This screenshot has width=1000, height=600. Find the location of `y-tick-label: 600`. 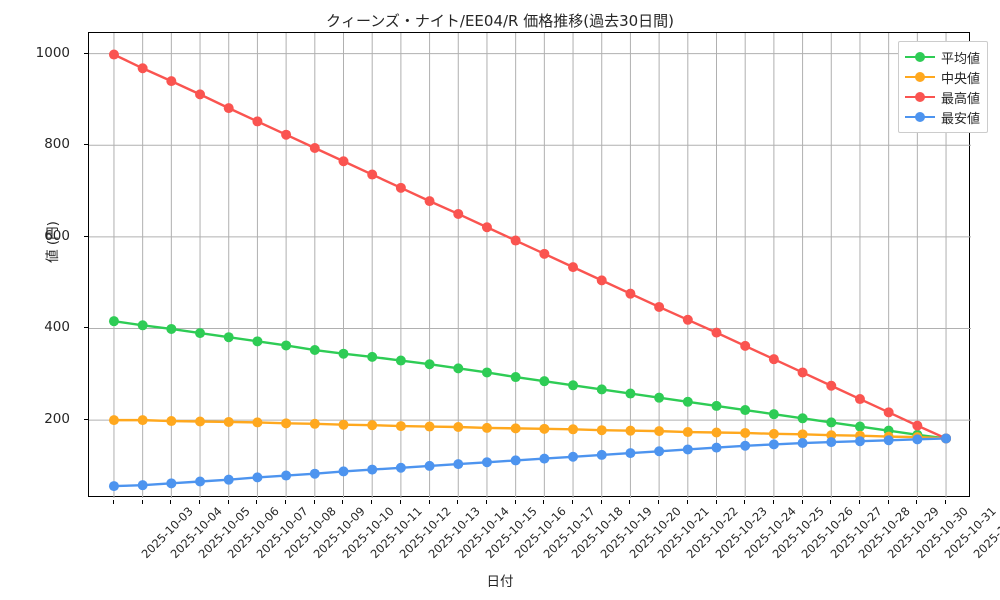

y-tick-label: 600 is located at coordinates (57, 235).